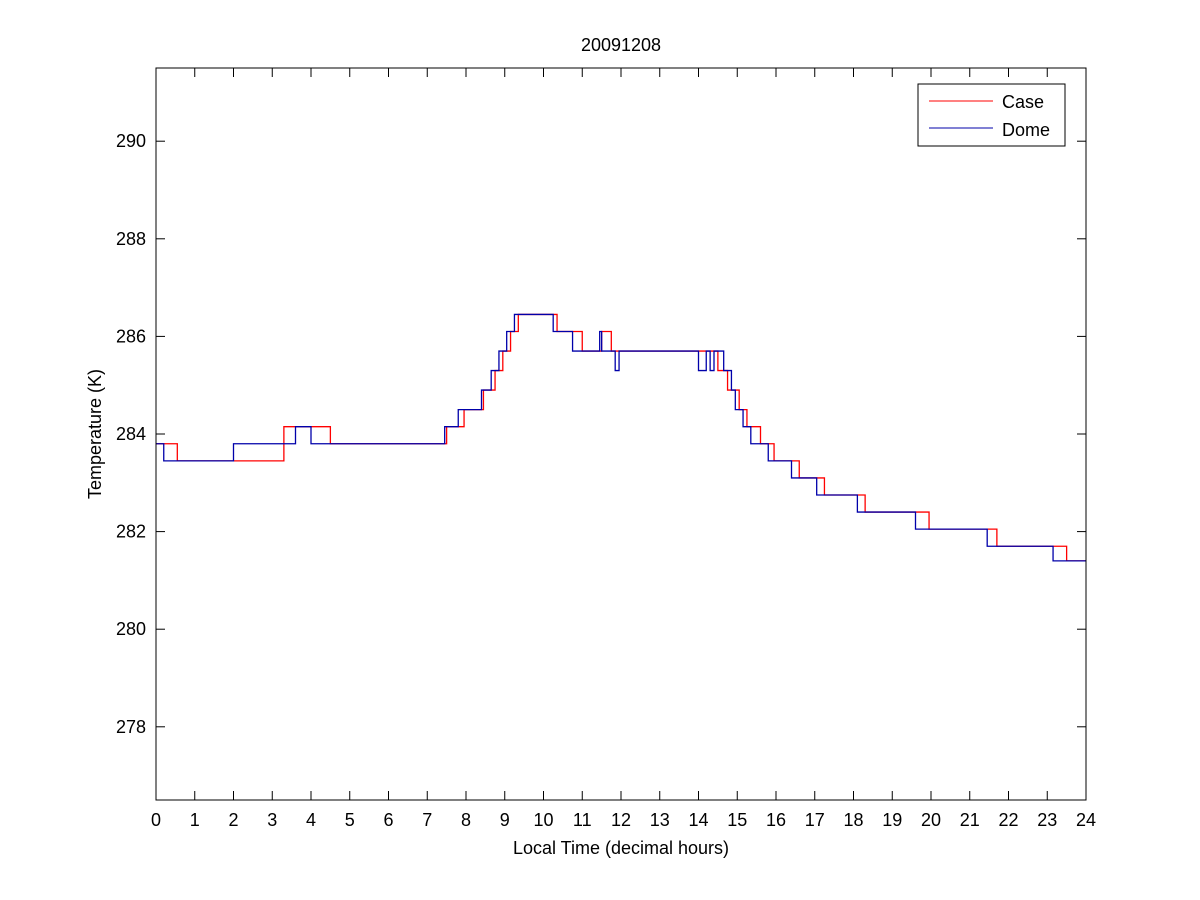 The image size is (1200, 900). Describe the element at coordinates (776, 820) in the screenshot. I see `x-tick-label: 16` at that location.